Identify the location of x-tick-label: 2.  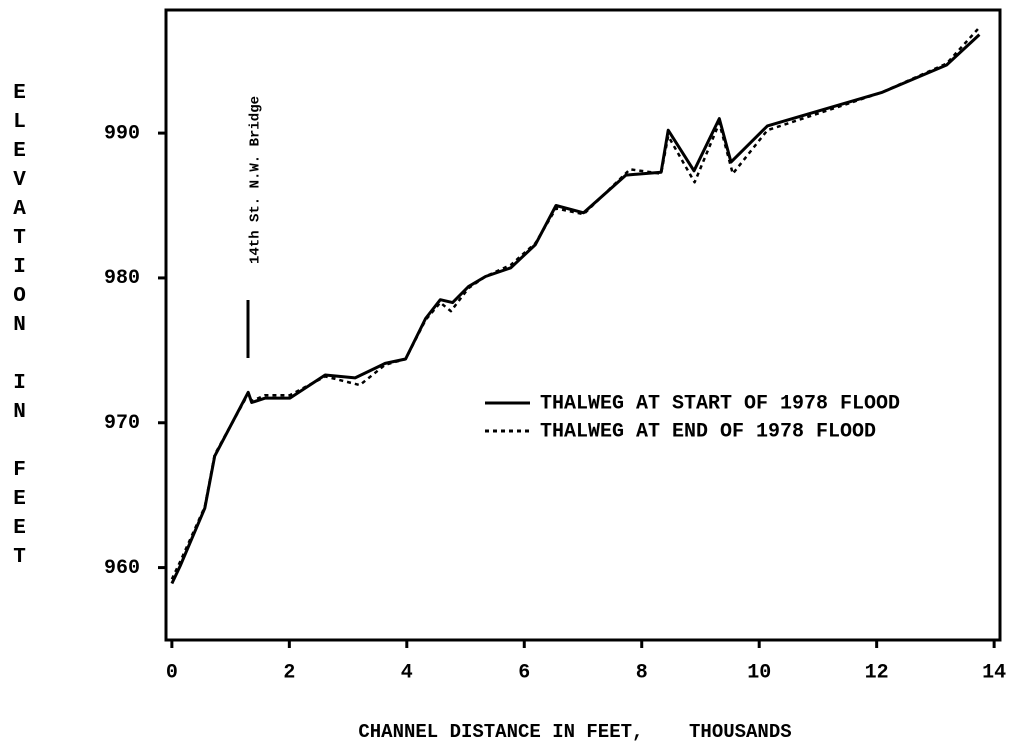
(289, 672).